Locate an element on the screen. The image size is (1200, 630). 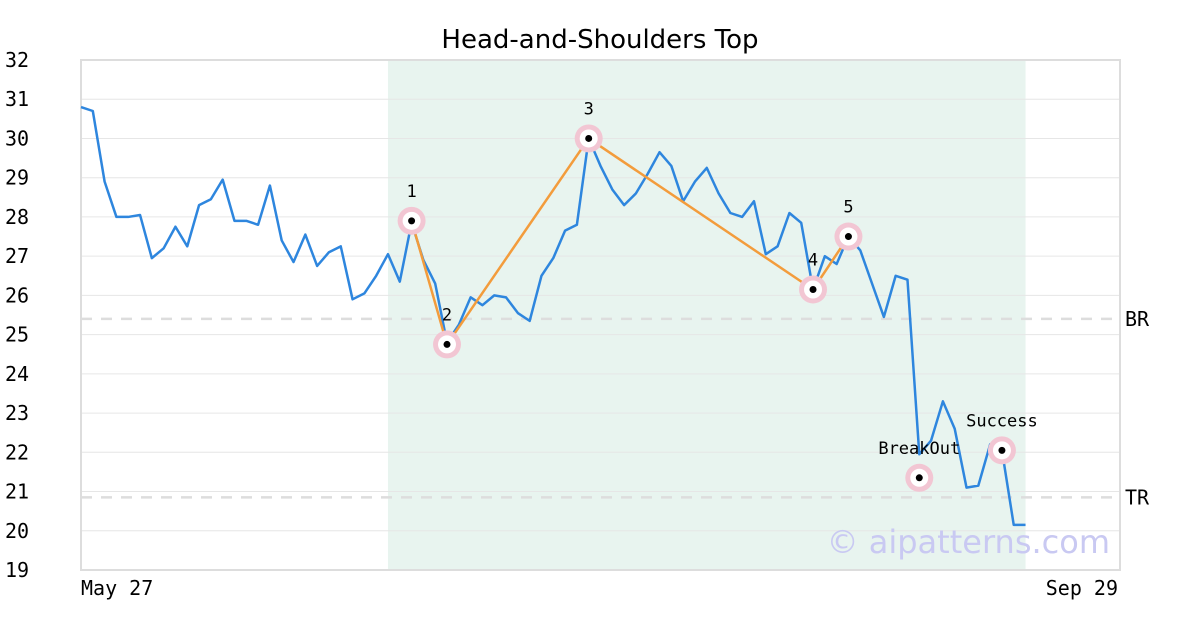
y-tick-label: 22 is located at coordinates (17, 452).